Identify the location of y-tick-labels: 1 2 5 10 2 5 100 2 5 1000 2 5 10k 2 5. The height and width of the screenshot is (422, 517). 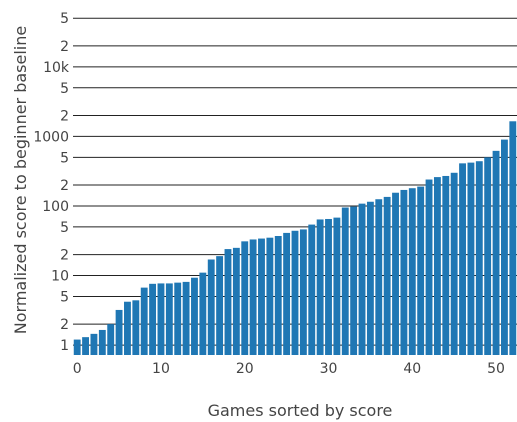
(51, 182).